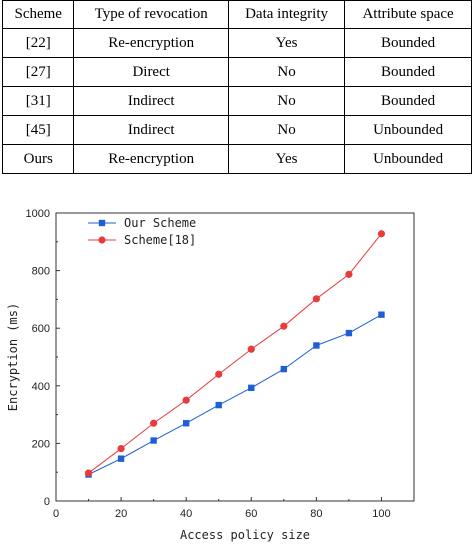 This screenshot has width=474, height=544. Describe the element at coordinates (38, 130) in the screenshot. I see `table-cell: [45]` at that location.